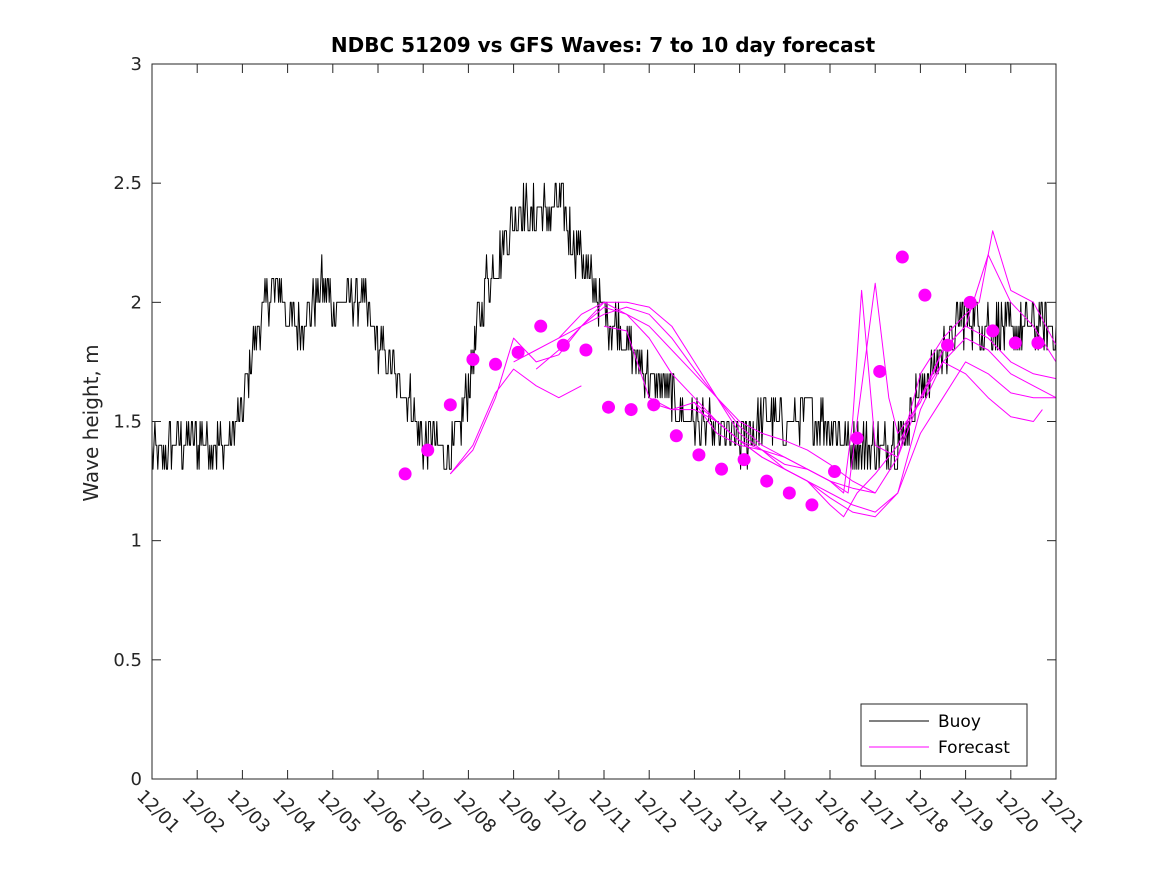 This screenshot has width=1167, height=875. Describe the element at coordinates (701, 812) in the screenshot. I see `x-tick-label: 12/13` at that location.